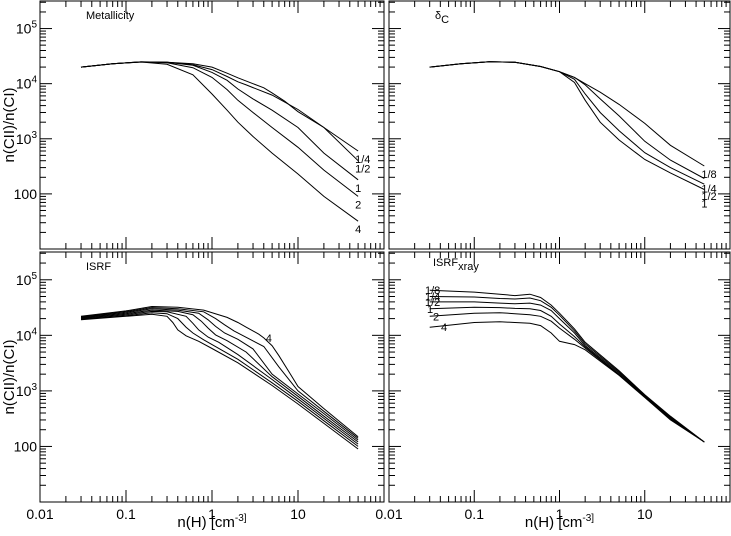 Image resolution: width=731 pixels, height=536 pixels. What do you see at coordinates (456, 265) in the screenshot?
I see `panel-label: ISRFxray` at bounding box center [456, 265].